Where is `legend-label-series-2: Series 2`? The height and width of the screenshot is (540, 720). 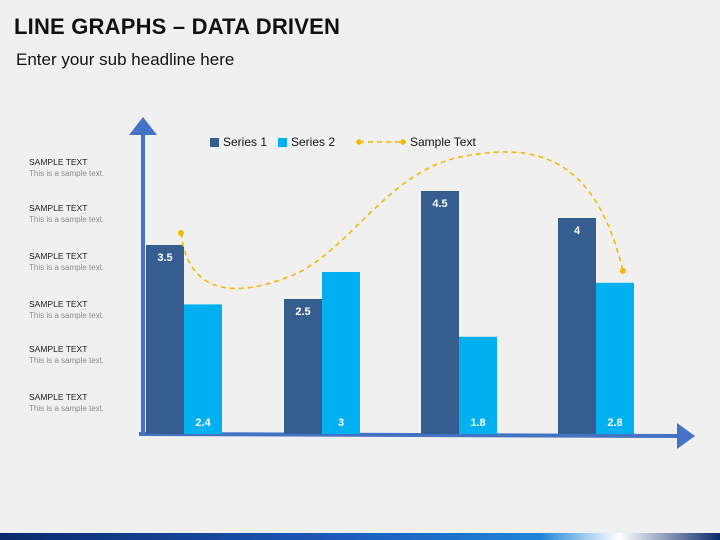 legend-label-series-2: Series 2 is located at coordinates (313, 142).